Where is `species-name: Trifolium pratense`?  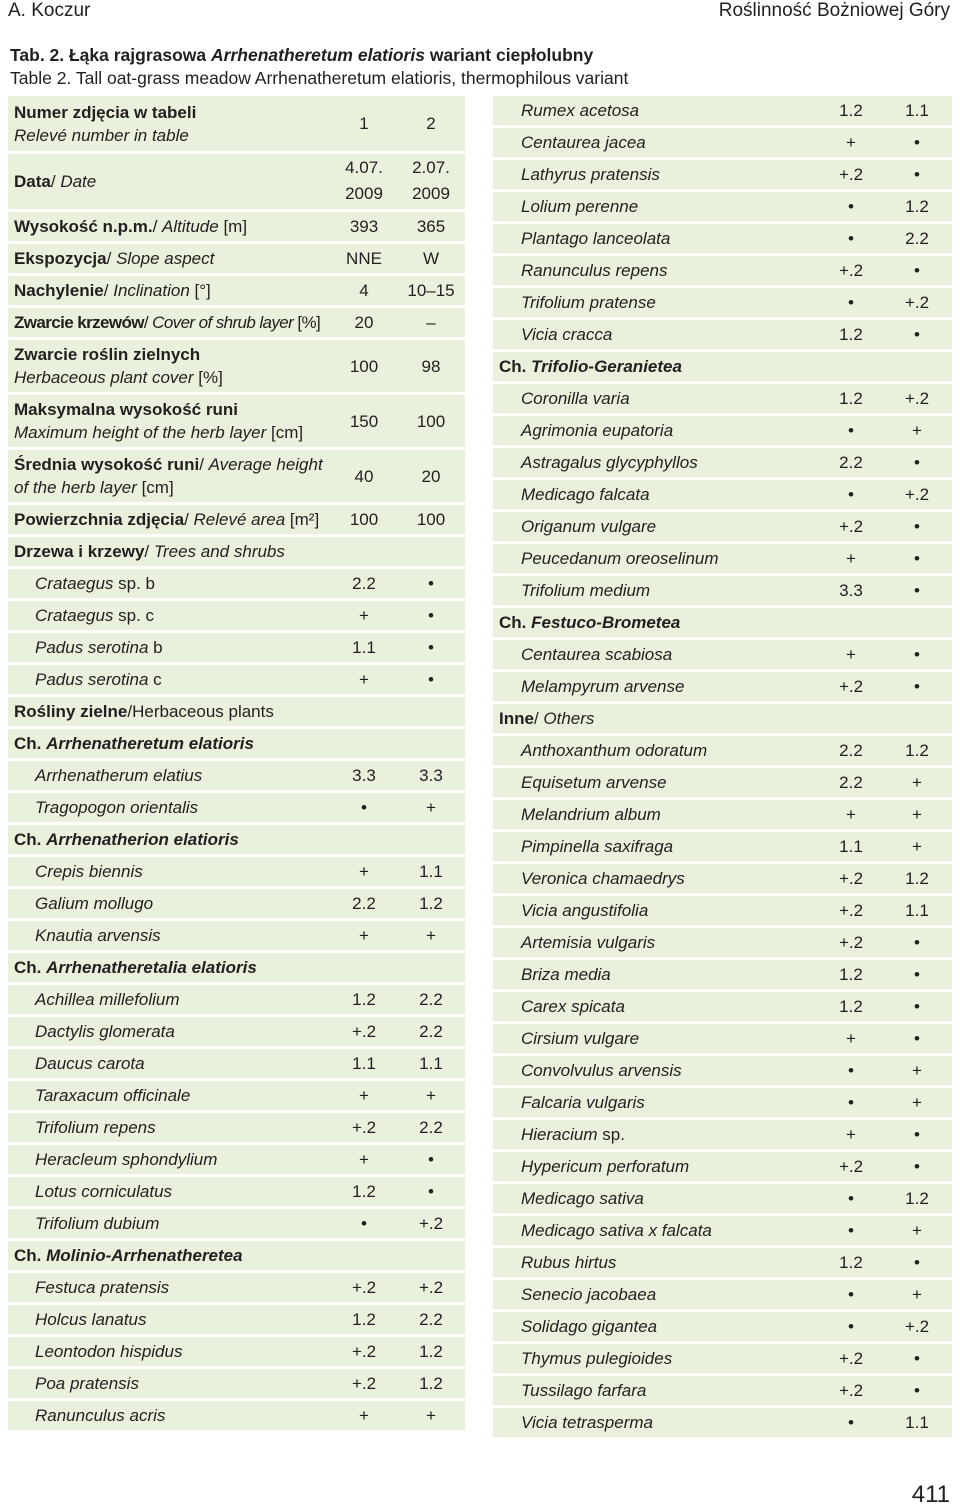 species-name: Trifolium pratense is located at coordinates (588, 302).